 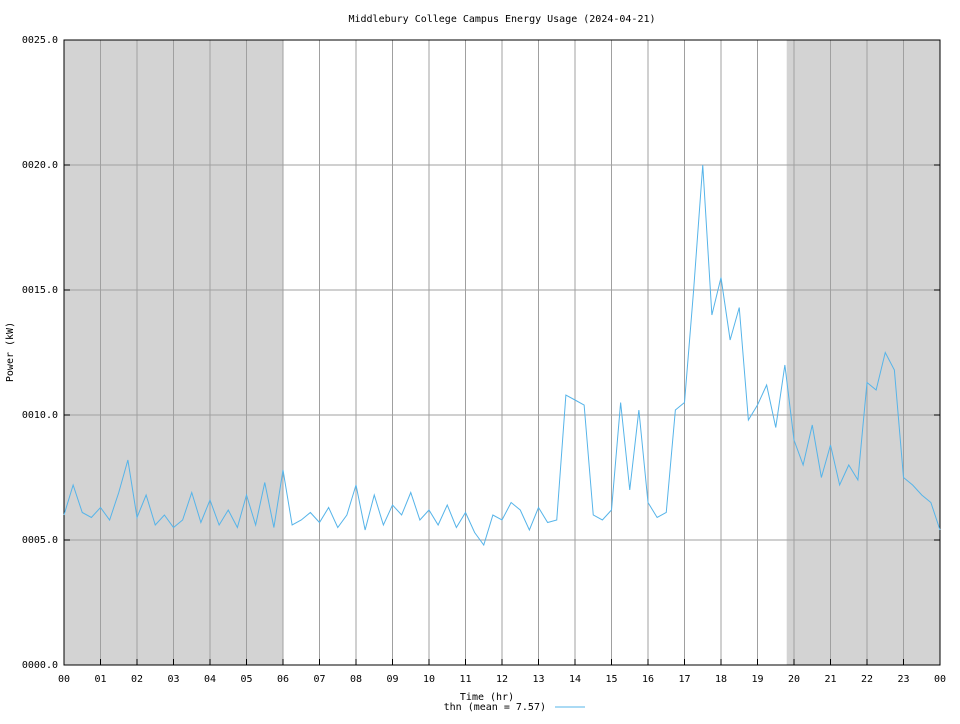 I want to click on x-tick-label: 04, so click(x=210, y=679).